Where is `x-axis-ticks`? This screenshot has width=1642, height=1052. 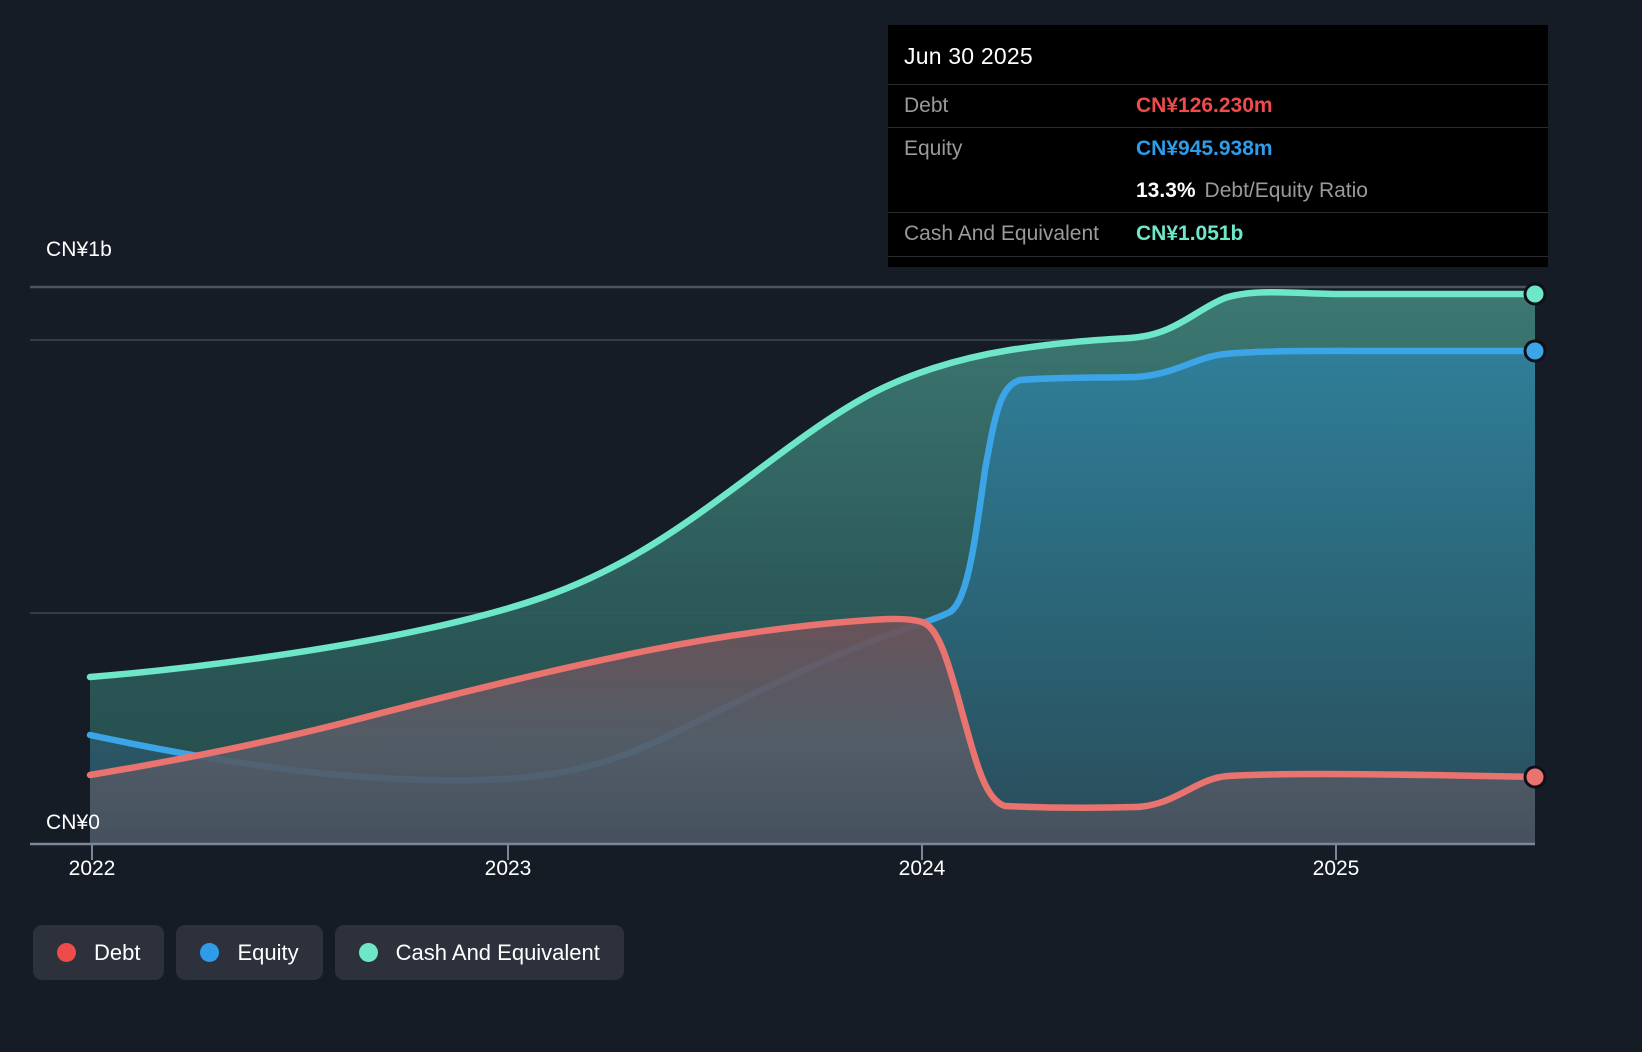 x-axis-ticks is located at coordinates (714, 852).